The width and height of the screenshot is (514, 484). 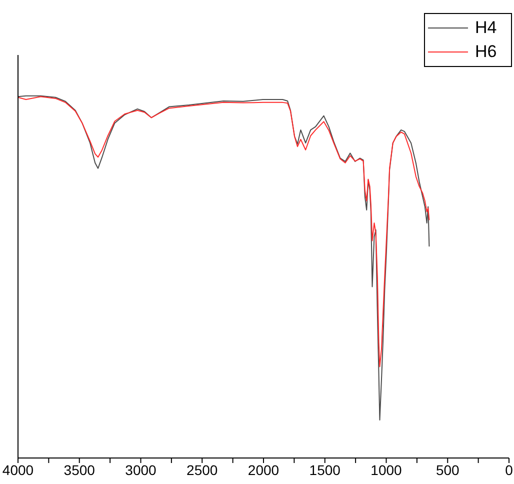 What do you see at coordinates (264, 470) in the screenshot?
I see `x-tick-label: 2000` at bounding box center [264, 470].